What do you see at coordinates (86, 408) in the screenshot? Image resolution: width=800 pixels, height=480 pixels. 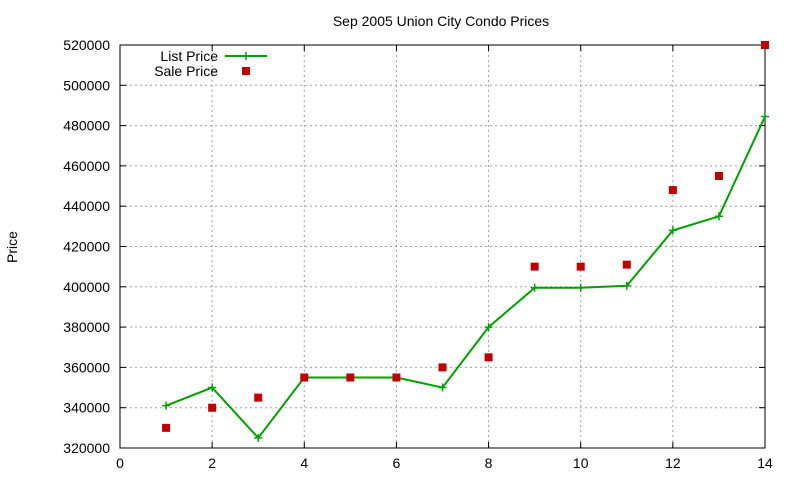 I see `y-tick-label: 340000` at bounding box center [86, 408].